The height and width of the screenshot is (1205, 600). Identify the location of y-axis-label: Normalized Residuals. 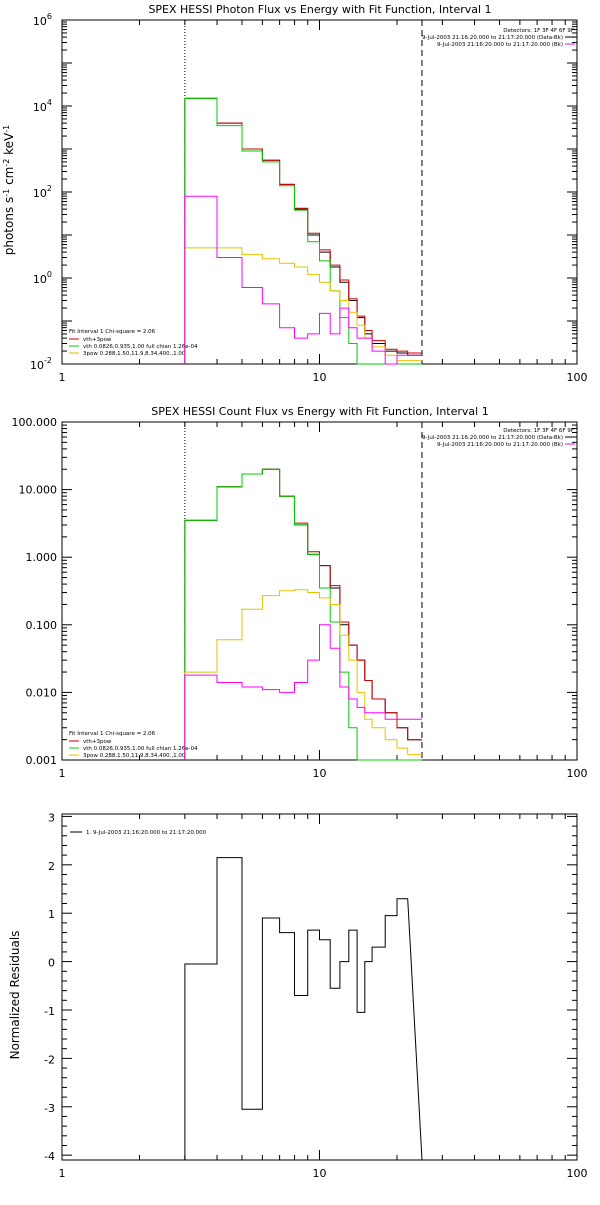
(15, 995).